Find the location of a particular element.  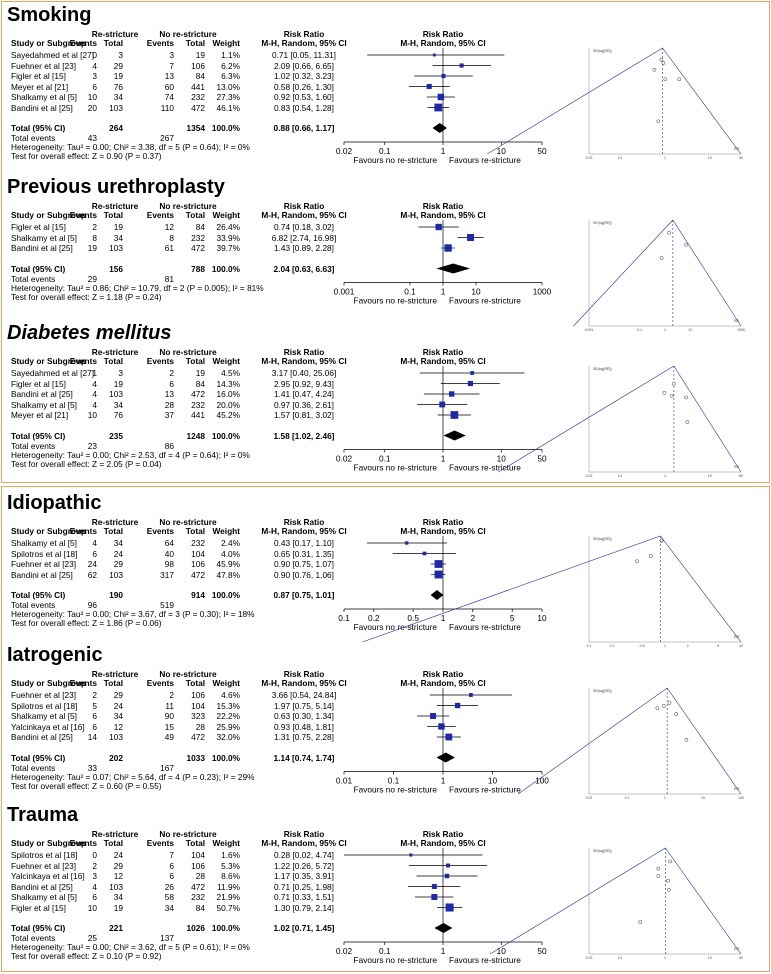

study-rr-ci: 1.30 [0.79, 2.14] is located at coordinates (304, 907).